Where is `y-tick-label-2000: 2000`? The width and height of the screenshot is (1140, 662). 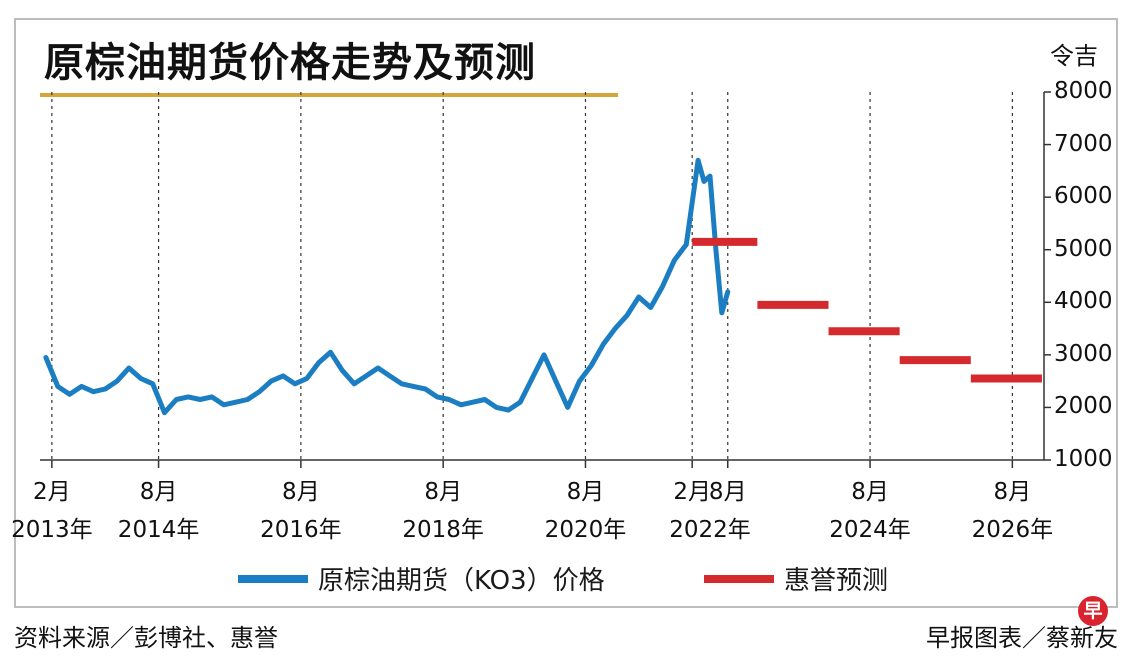
y-tick-label-2000: 2000 is located at coordinates (1083, 406).